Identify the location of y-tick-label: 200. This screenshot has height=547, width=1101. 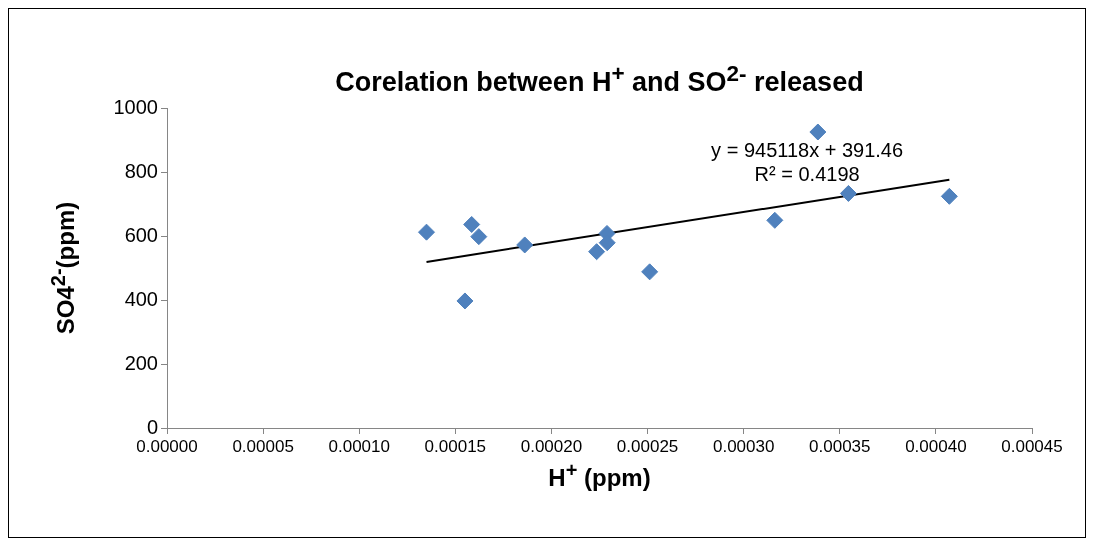
(141, 362).